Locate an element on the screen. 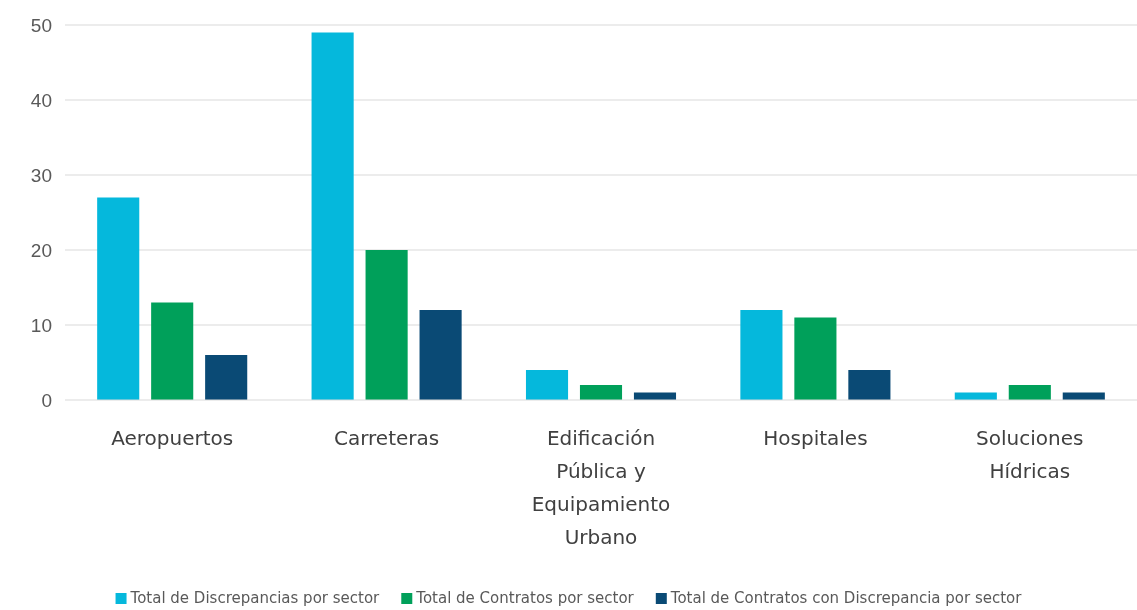 The height and width of the screenshot is (610, 1137). legend-label: Total de Contratos por sector is located at coordinates (525, 598).